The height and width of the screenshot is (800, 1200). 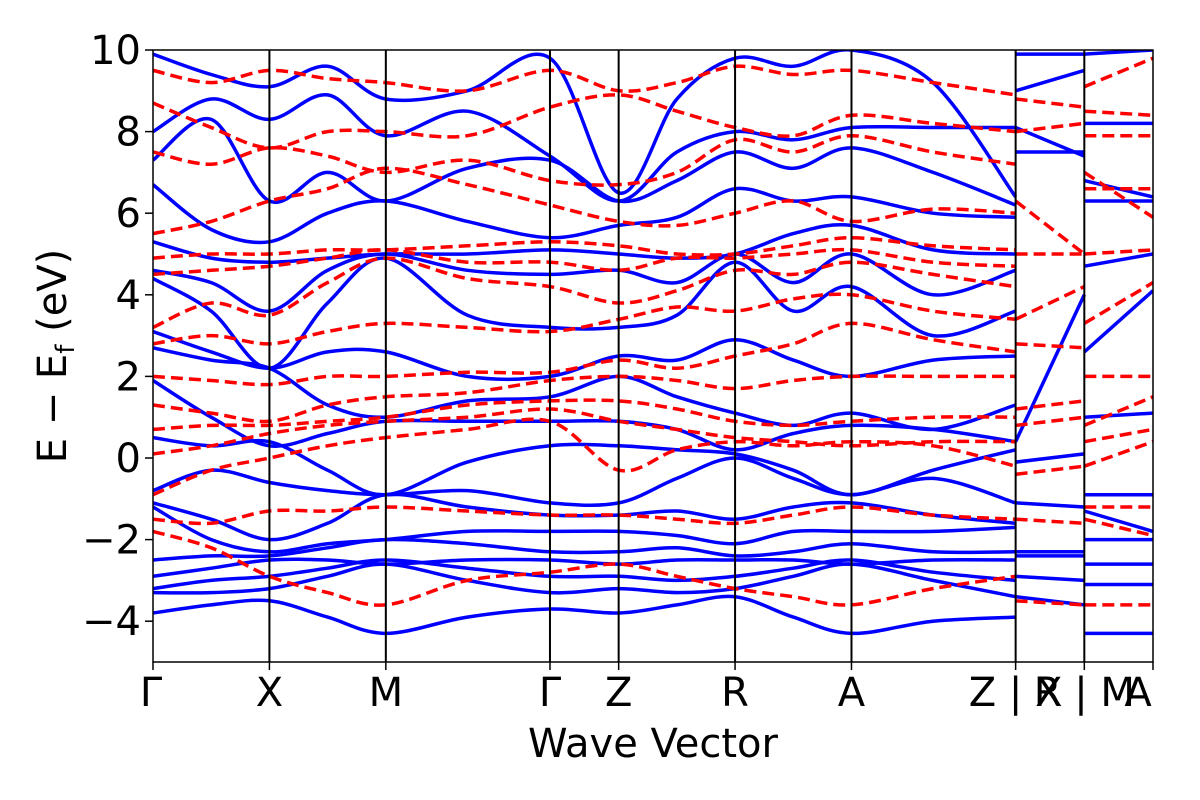 I want to click on x-tick-label: X, so click(x=269, y=693).